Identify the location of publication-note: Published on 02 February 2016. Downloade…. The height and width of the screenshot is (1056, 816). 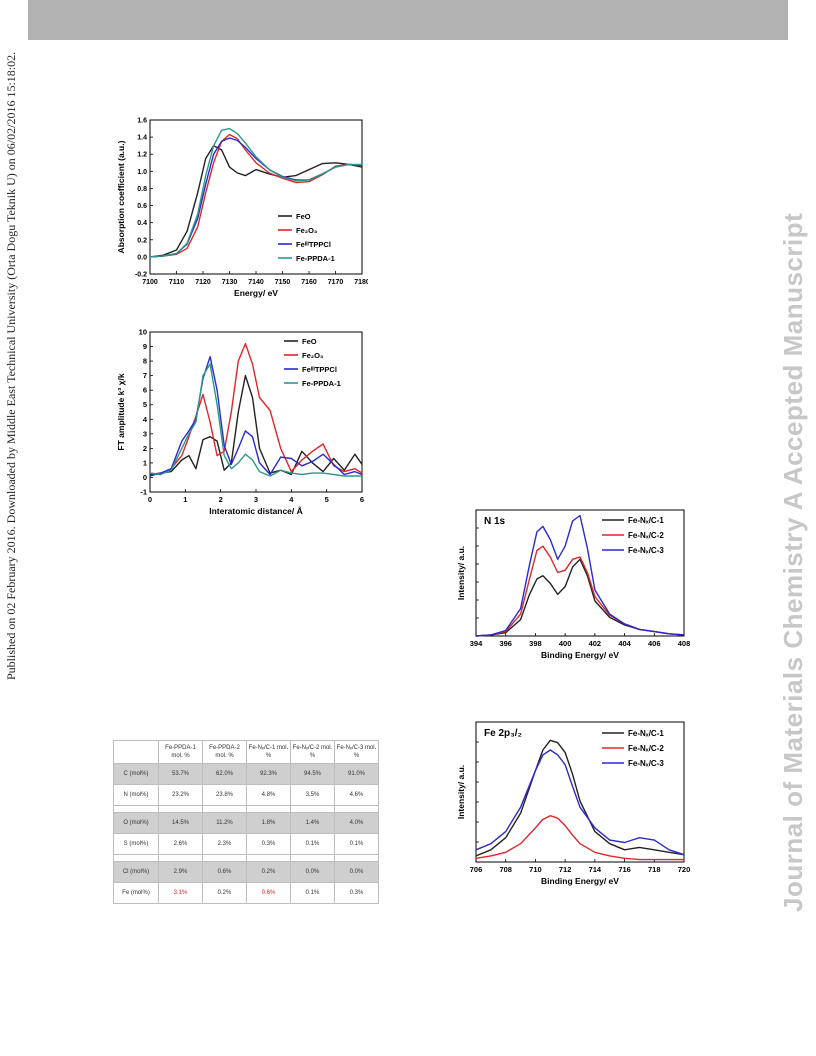
(11, 365).